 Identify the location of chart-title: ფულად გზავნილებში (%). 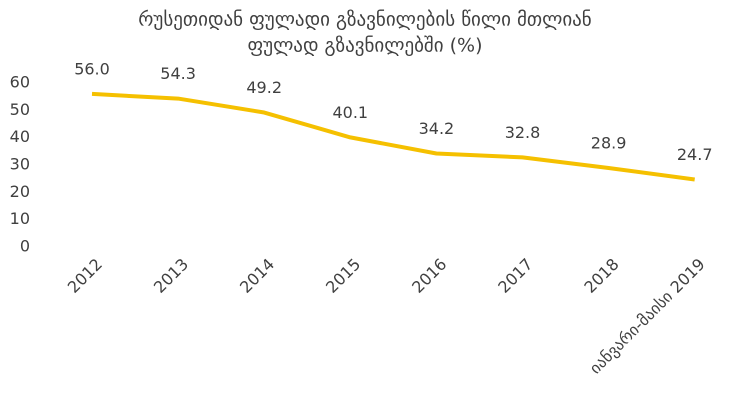
(364, 46).